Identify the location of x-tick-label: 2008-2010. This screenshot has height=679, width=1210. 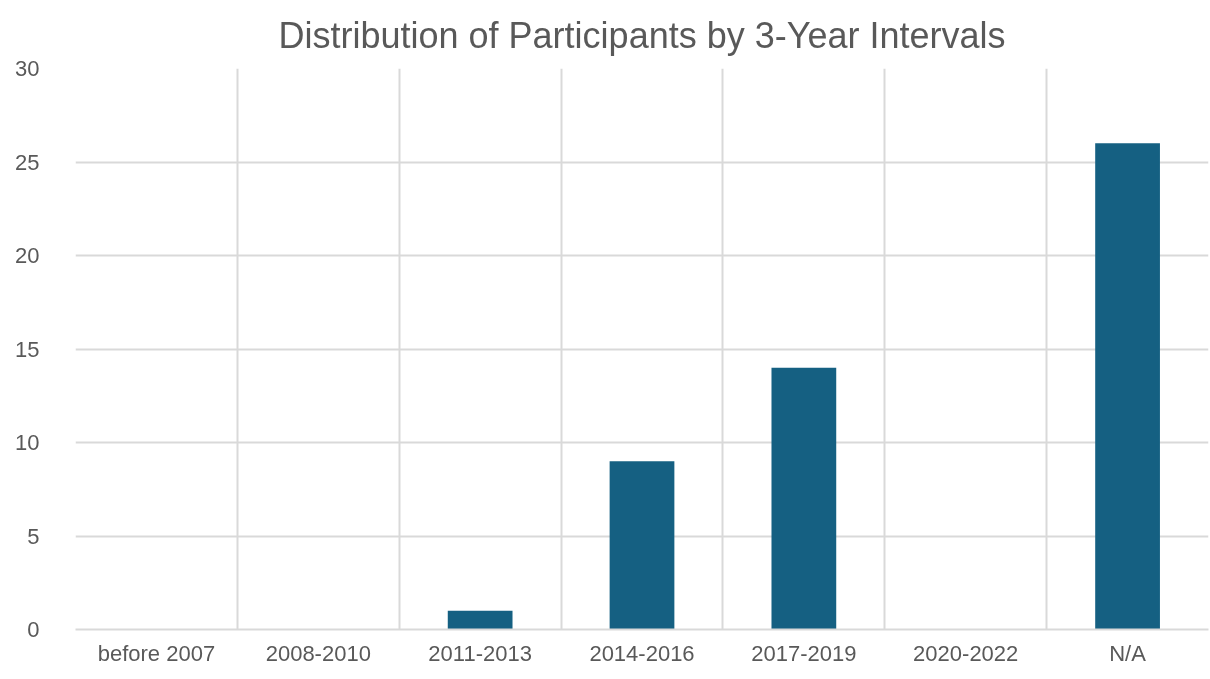
(318, 653).